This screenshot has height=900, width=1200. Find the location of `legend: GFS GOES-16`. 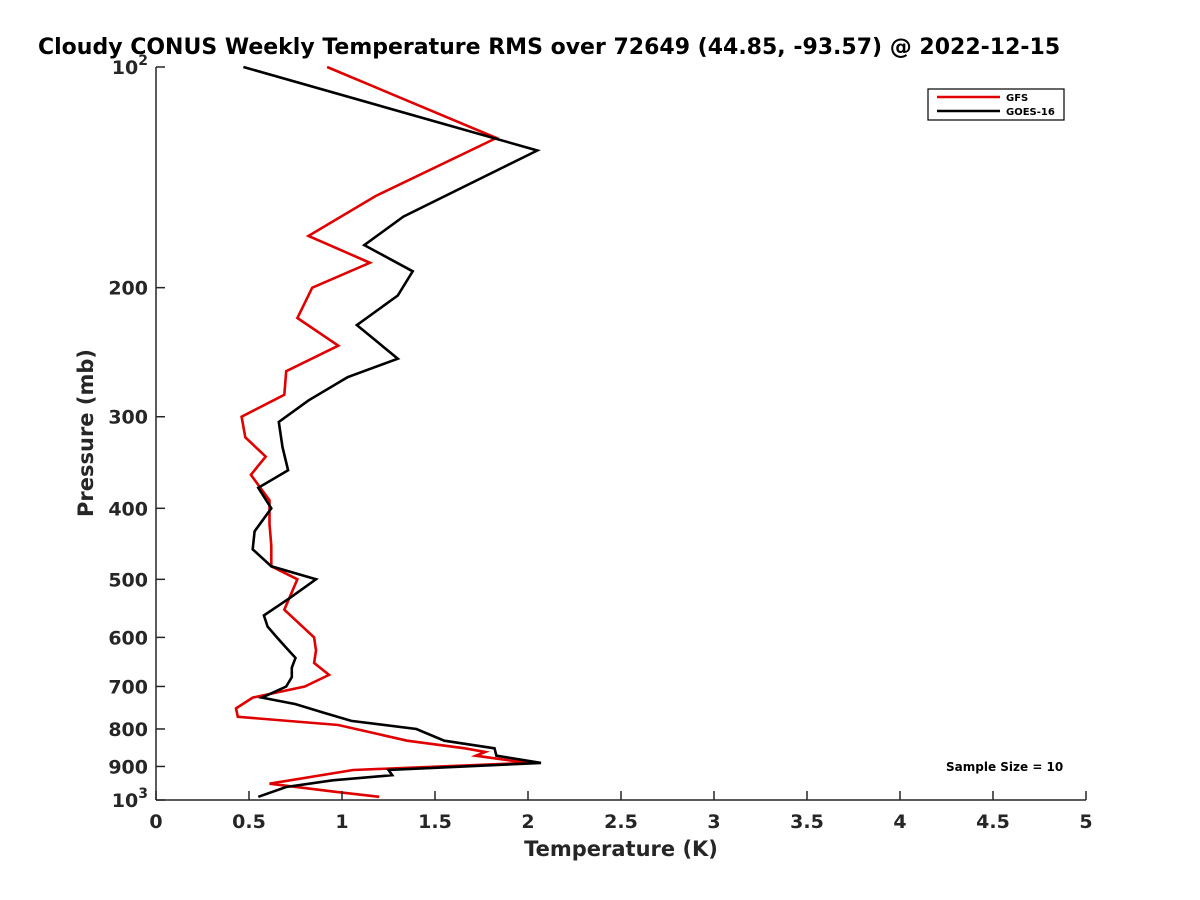

legend: GFS GOES-16 is located at coordinates (996, 104).